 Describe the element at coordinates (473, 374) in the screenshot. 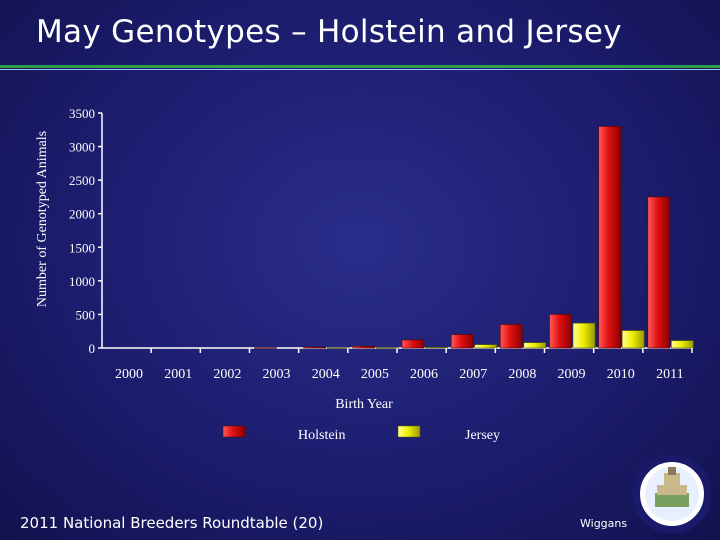

I see `x-tick-label: 2007` at that location.